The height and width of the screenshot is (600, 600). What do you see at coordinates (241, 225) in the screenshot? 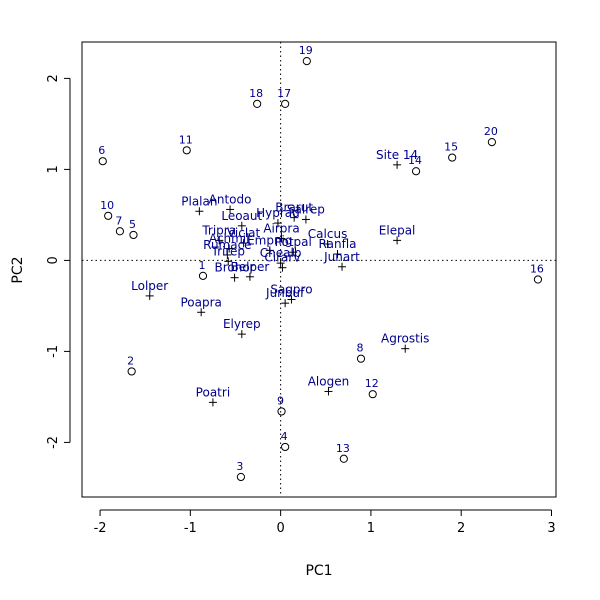
I see `species-marker-leoaut` at bounding box center [241, 225].